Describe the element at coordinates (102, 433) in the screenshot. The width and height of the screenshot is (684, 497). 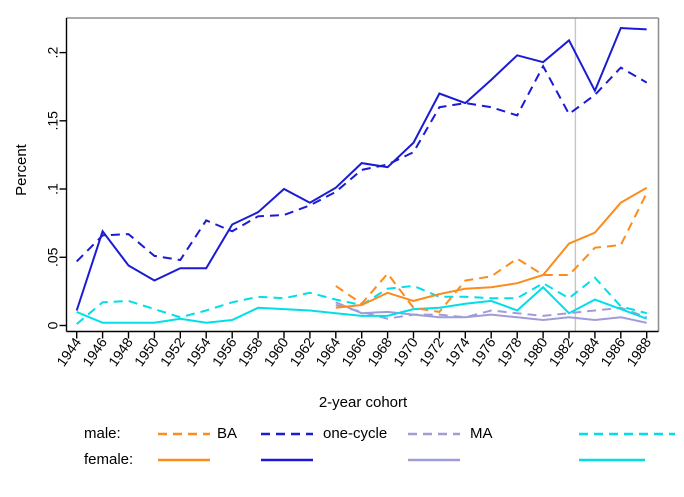
I see `legend-row-label-male: male:` at that location.